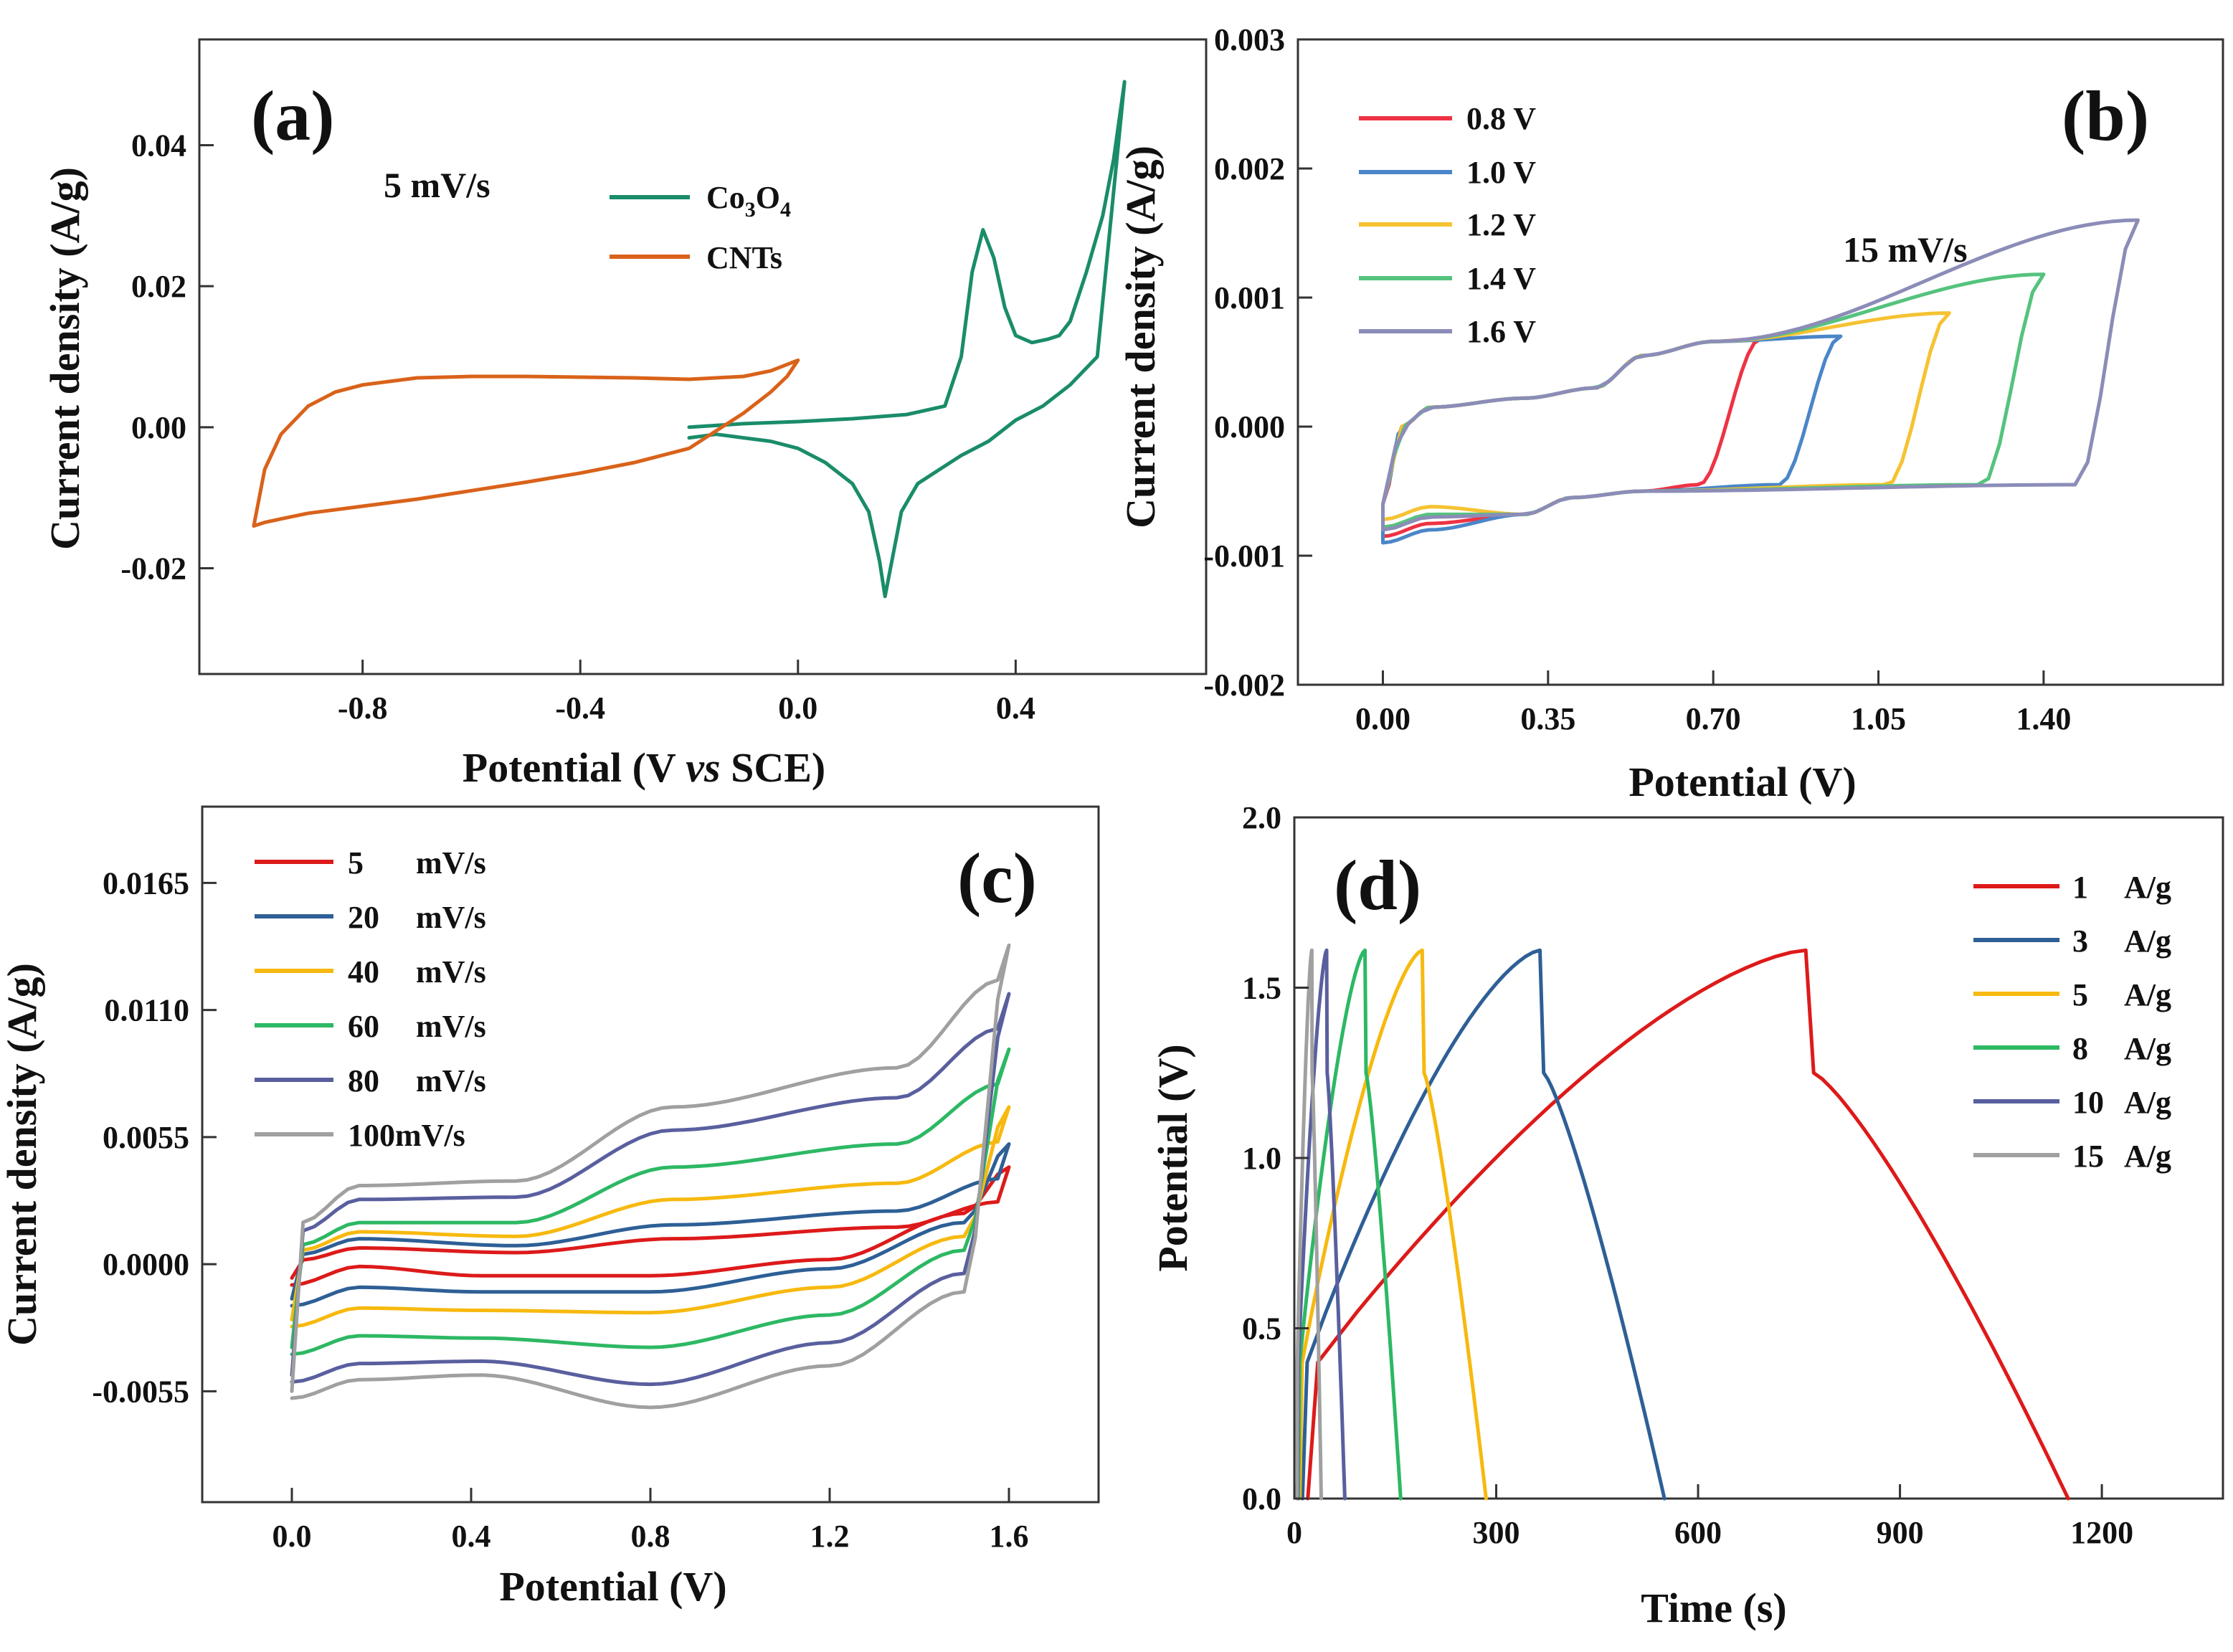 Image resolution: width=2233 pixels, height=1652 pixels. Describe the element at coordinates (1447, 225) in the screenshot. I see `panel-b-legend: 0.8 V 1.0 V 1.2 V 1.4 V 1.6 V` at that location.